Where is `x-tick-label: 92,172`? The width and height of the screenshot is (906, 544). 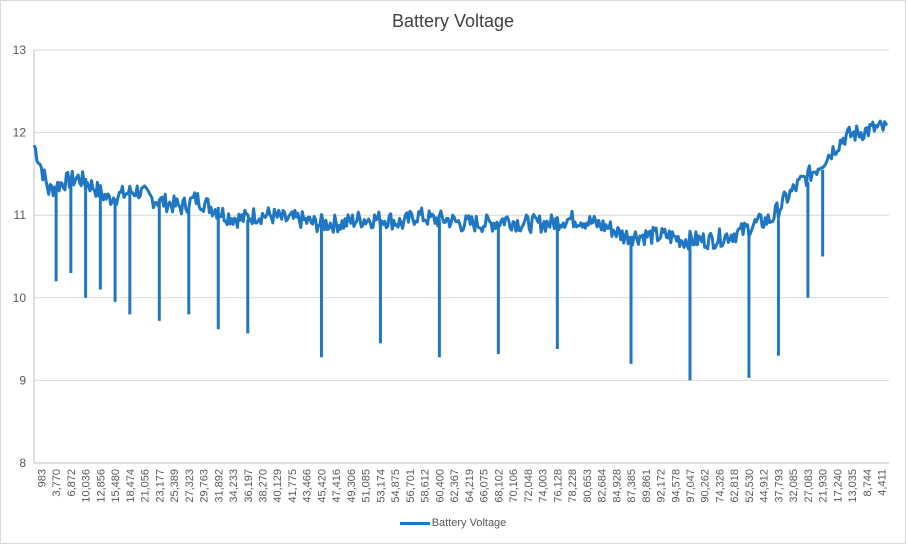 x-tick-label: 92,172 is located at coordinates (662, 486).